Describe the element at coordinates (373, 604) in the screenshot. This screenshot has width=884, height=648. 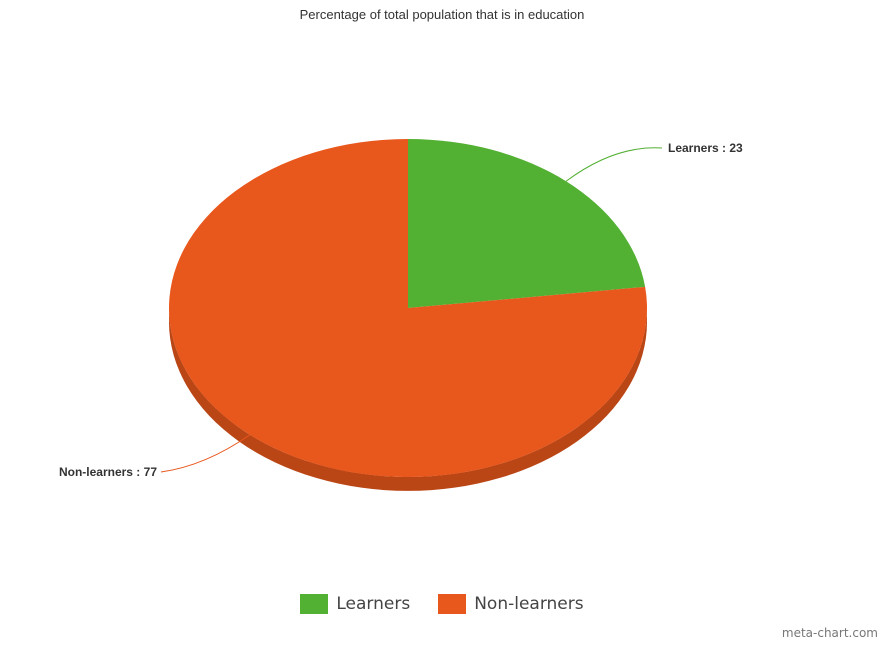
I see `legend-label-learners: Learners` at that location.